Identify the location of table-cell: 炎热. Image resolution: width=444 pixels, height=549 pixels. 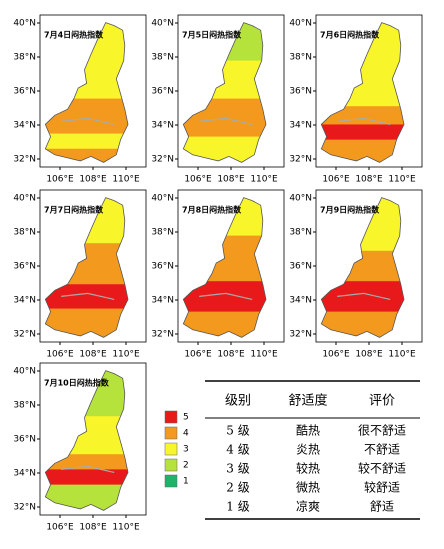
(308, 450).